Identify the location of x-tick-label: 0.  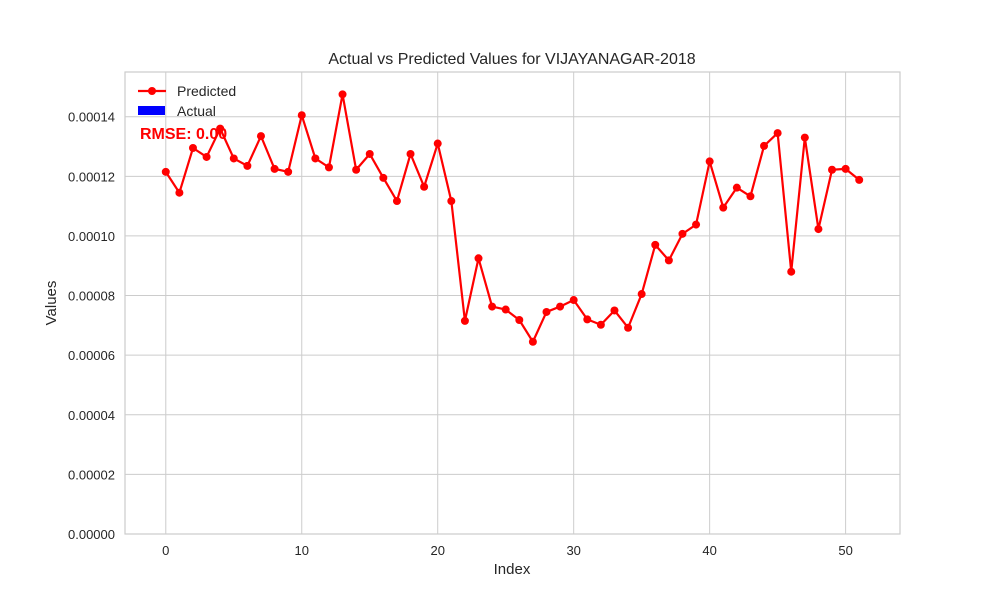
(165, 550).